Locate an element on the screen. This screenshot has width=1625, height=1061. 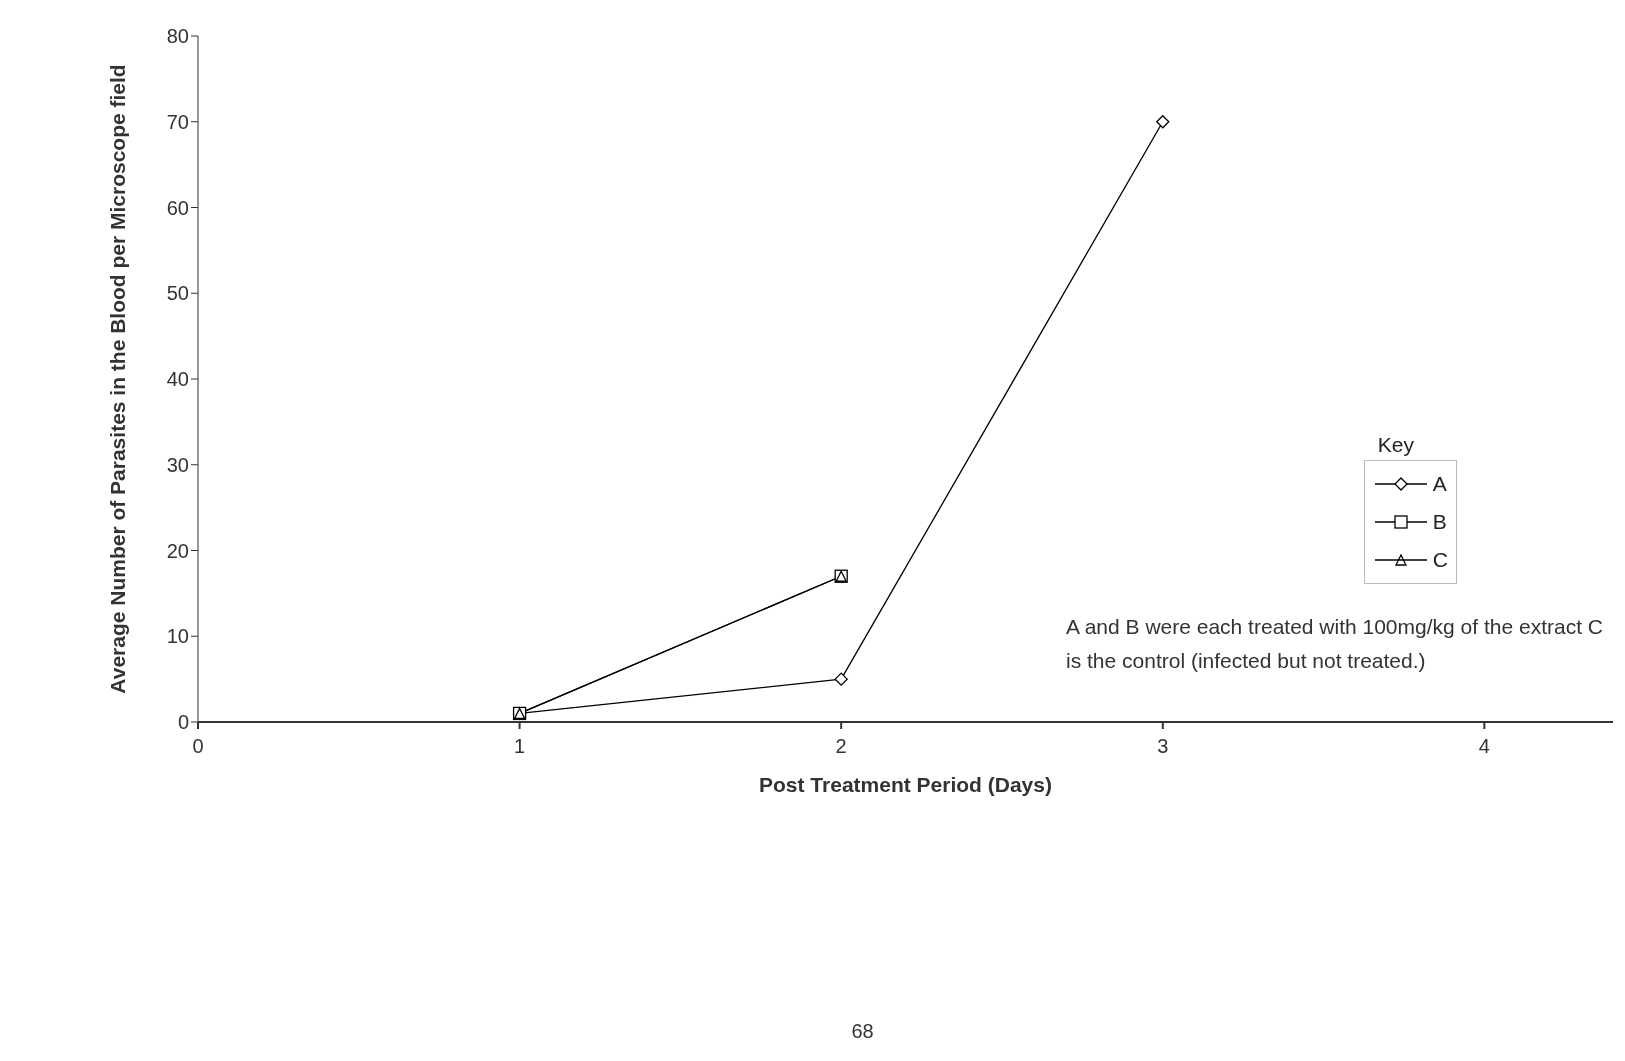
x-tick-label: 3 is located at coordinates (1163, 746).